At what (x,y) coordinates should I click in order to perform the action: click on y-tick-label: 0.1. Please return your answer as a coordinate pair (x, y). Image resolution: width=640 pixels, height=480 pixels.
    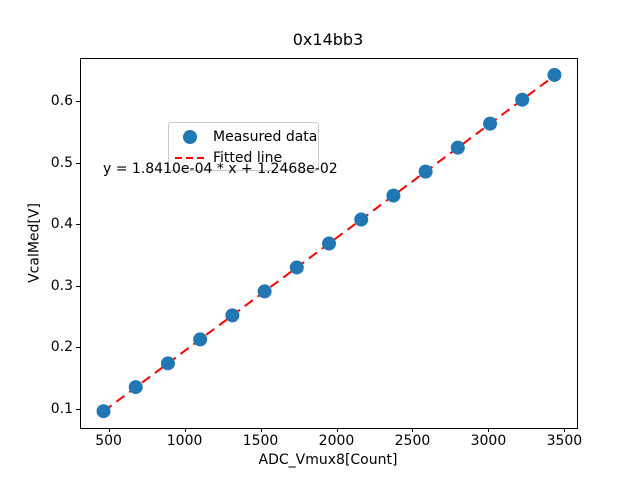
    Looking at the image, I should click on (61, 408).